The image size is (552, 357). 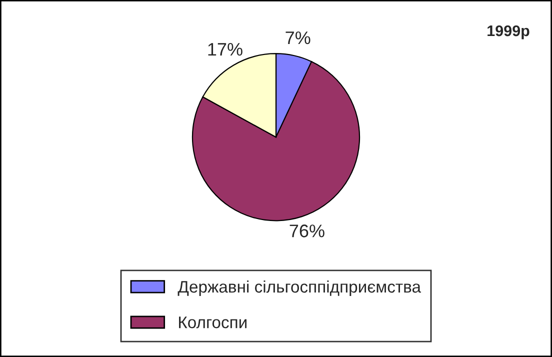 I want to click on data-label: 76%, so click(x=307, y=231).